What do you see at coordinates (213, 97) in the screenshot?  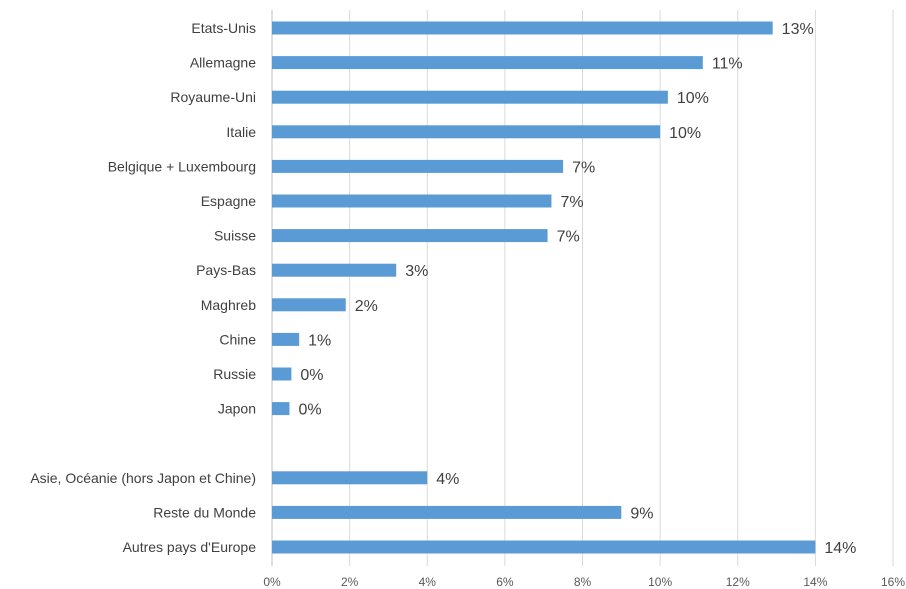 I see `category-label: Royaume-Uni` at bounding box center [213, 97].